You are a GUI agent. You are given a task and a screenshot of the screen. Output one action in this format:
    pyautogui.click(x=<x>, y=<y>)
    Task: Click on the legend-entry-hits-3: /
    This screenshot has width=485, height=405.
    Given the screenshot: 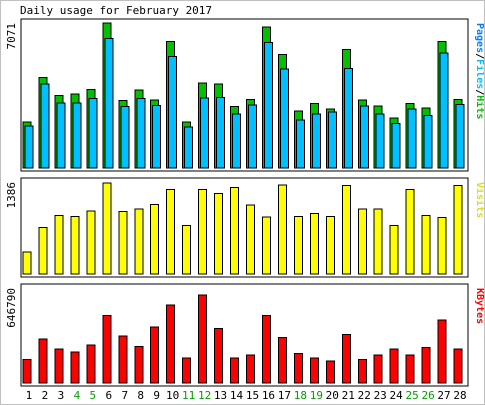 What is the action you would take?
    pyautogui.click(x=479, y=92)
    